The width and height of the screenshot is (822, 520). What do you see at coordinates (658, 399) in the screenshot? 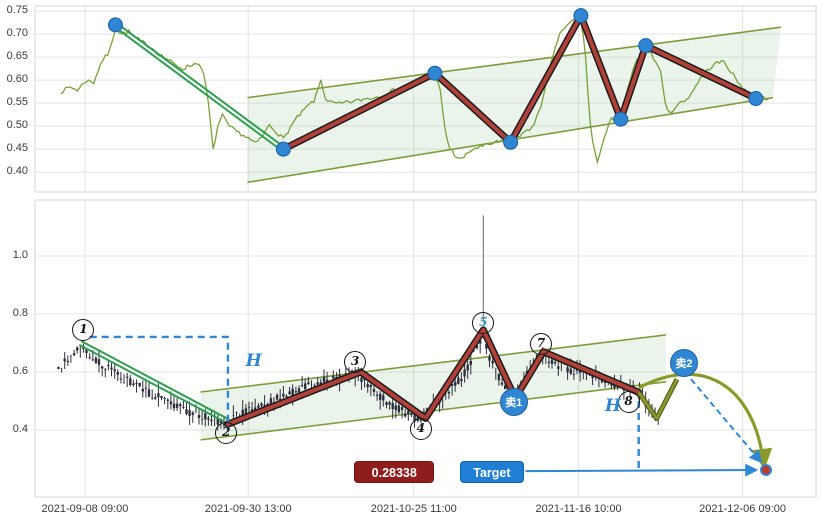
I see `olive-zigzag` at bounding box center [658, 399].